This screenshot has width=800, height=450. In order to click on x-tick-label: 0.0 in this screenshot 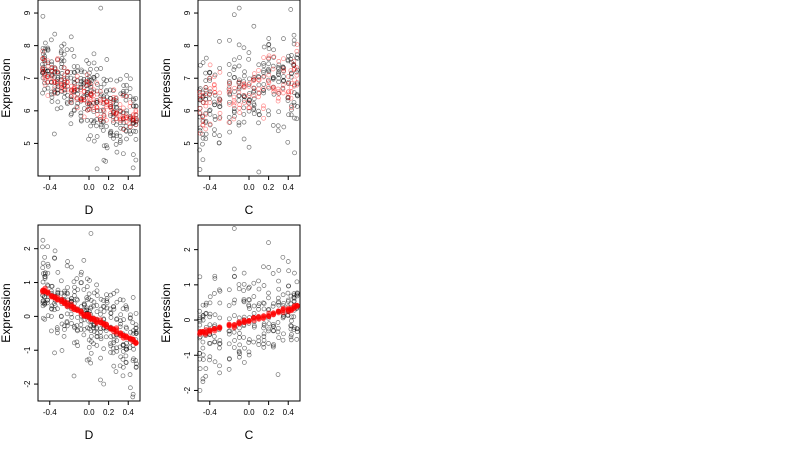, I will do `click(89, 412)`.